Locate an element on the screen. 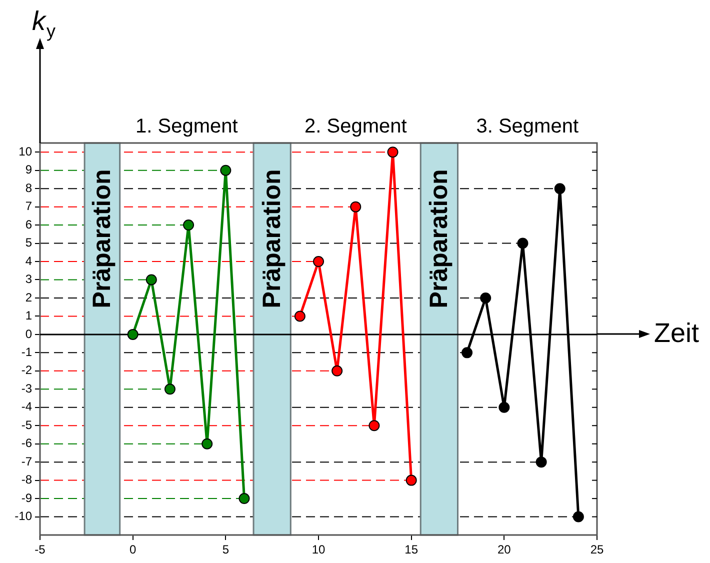 This screenshot has width=710, height=563. y-tick-label: -9 is located at coordinates (26, 497).